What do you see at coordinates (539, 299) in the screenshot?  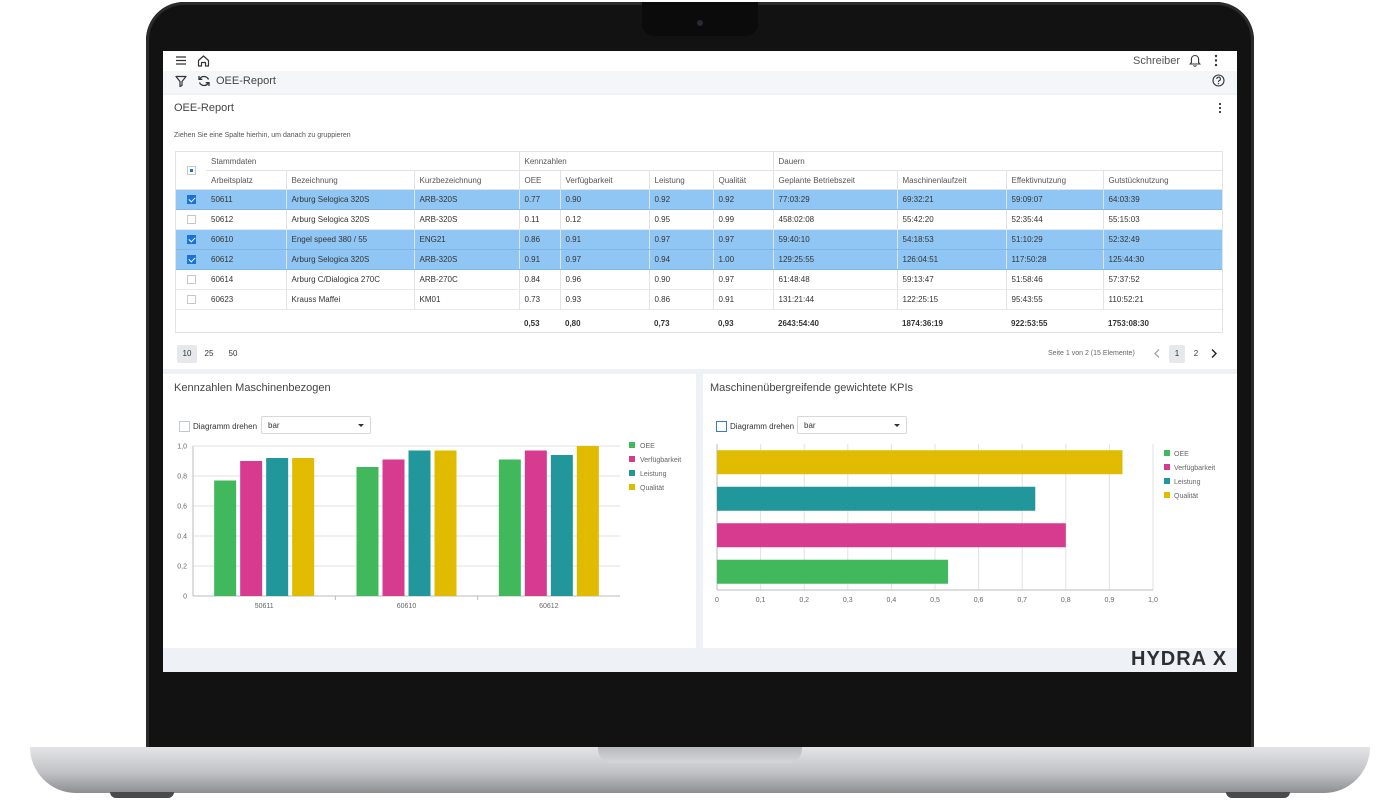 I see `table-cell: 0.73` at bounding box center [539, 299].